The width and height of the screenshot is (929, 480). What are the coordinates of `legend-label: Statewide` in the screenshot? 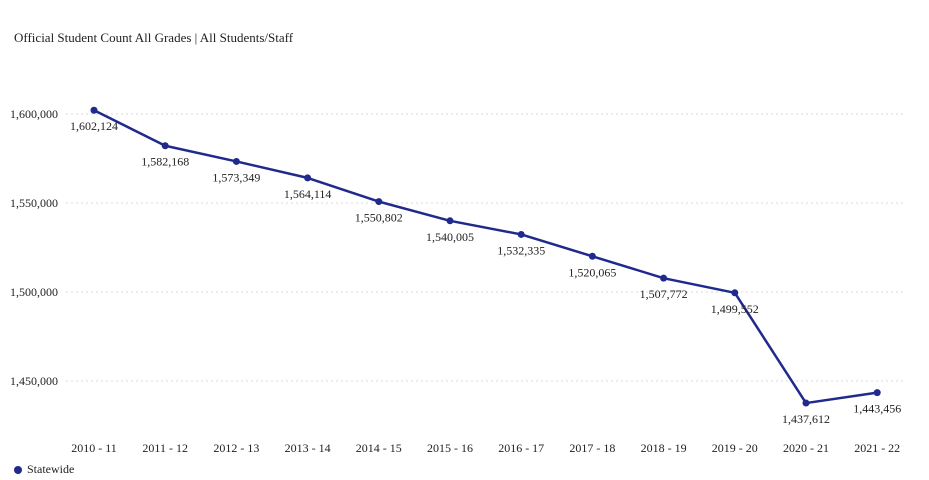 It's located at (51, 469).